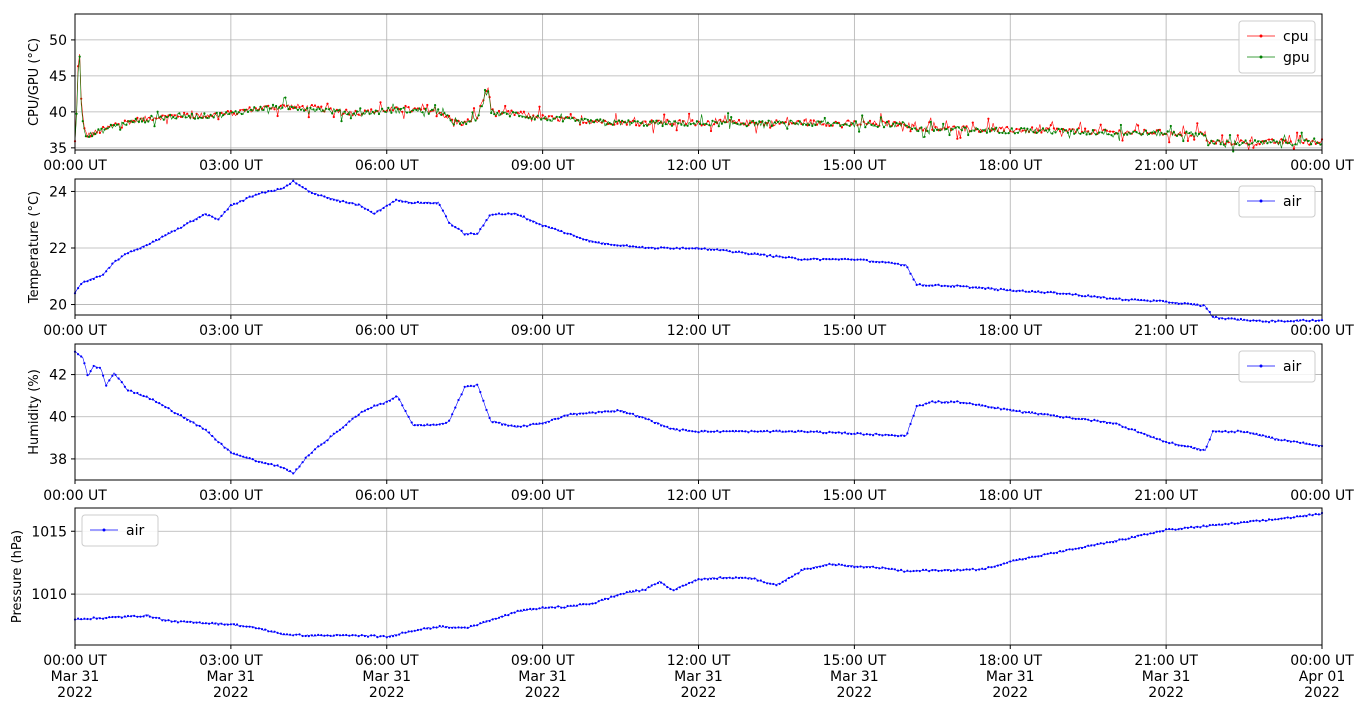  What do you see at coordinates (231, 693) in the screenshot?
I see `x-tick-label: 2022` at bounding box center [231, 693].